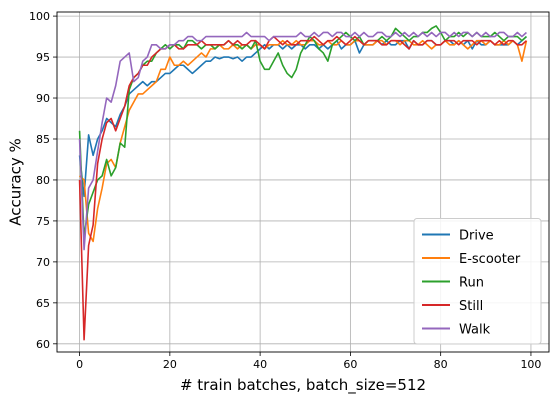 Image resolution: width=560 pixels, height=403 pixels. Describe the element at coordinates (530, 364) in the screenshot. I see `x-tick-label: 100` at that location.